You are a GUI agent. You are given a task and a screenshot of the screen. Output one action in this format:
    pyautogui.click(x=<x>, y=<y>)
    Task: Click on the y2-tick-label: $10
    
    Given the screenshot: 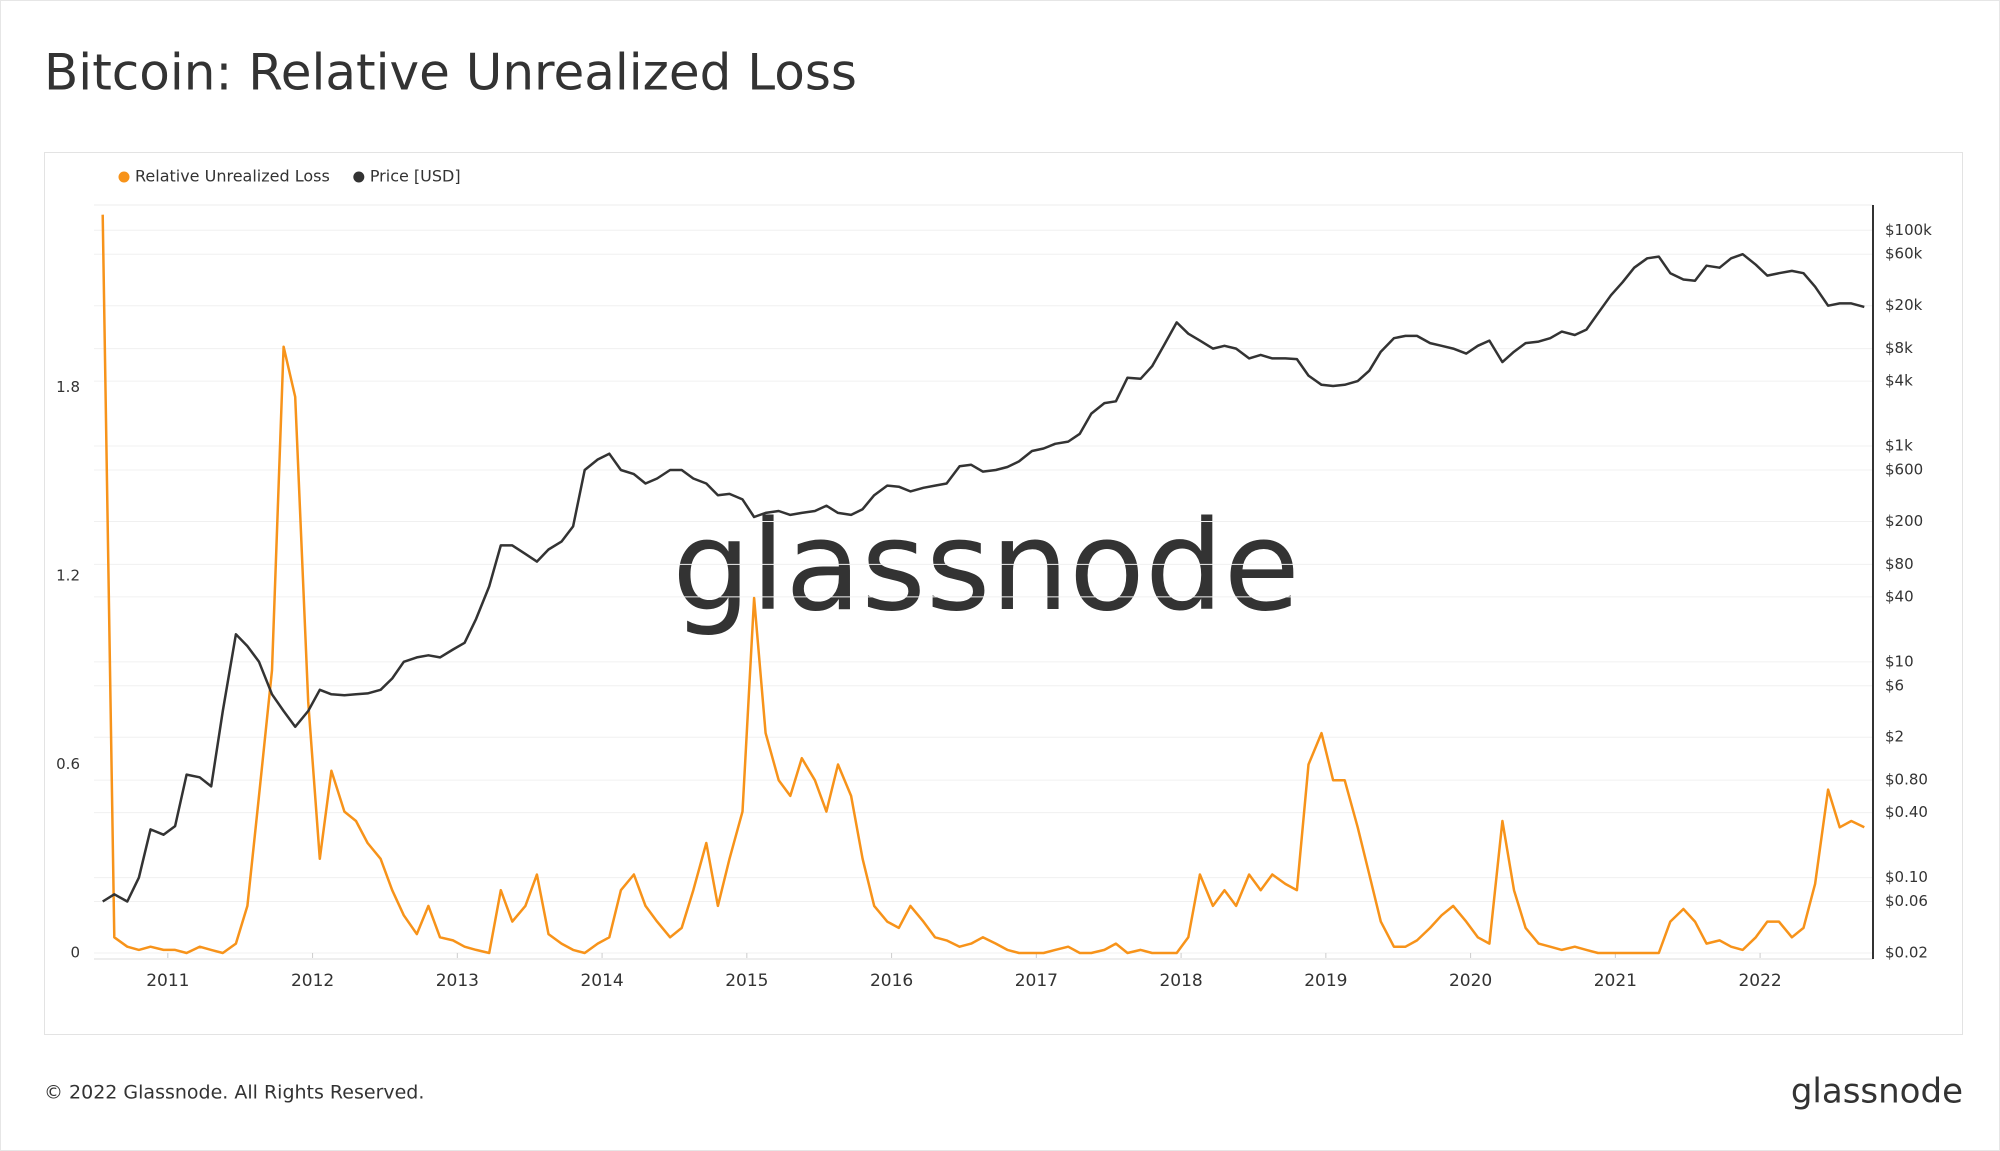 What is the action you would take?
    pyautogui.click(x=1899, y=661)
    